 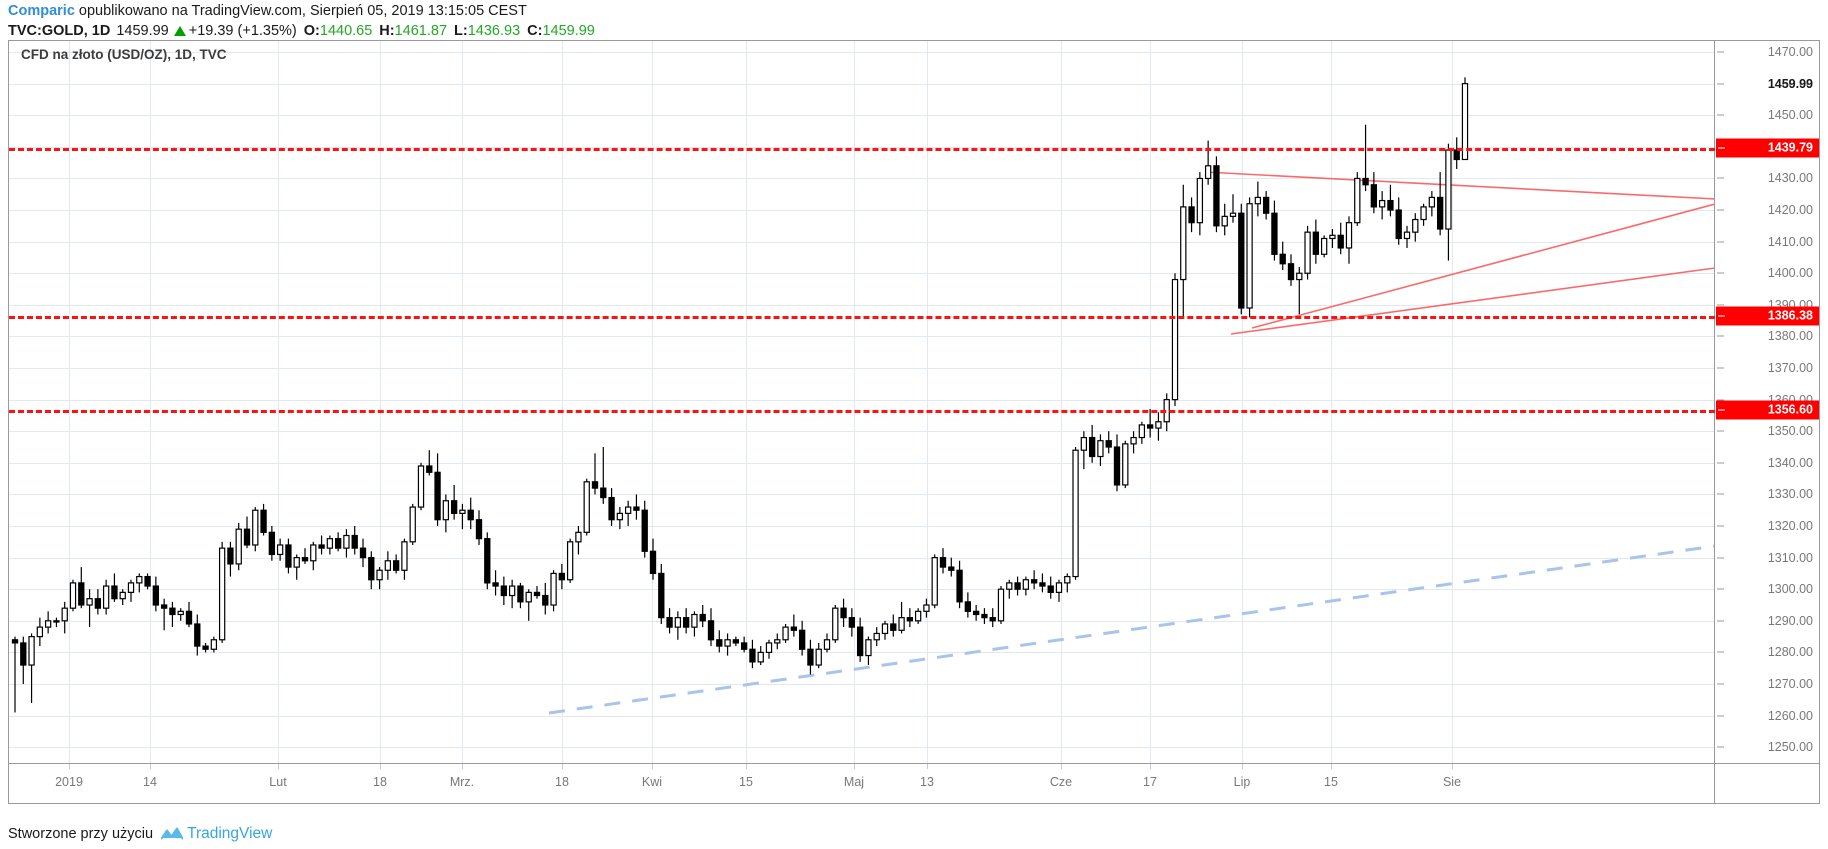 What do you see at coordinates (1790, 115) in the screenshot?
I see `price-tick-label: 1450.00` at bounding box center [1790, 115].